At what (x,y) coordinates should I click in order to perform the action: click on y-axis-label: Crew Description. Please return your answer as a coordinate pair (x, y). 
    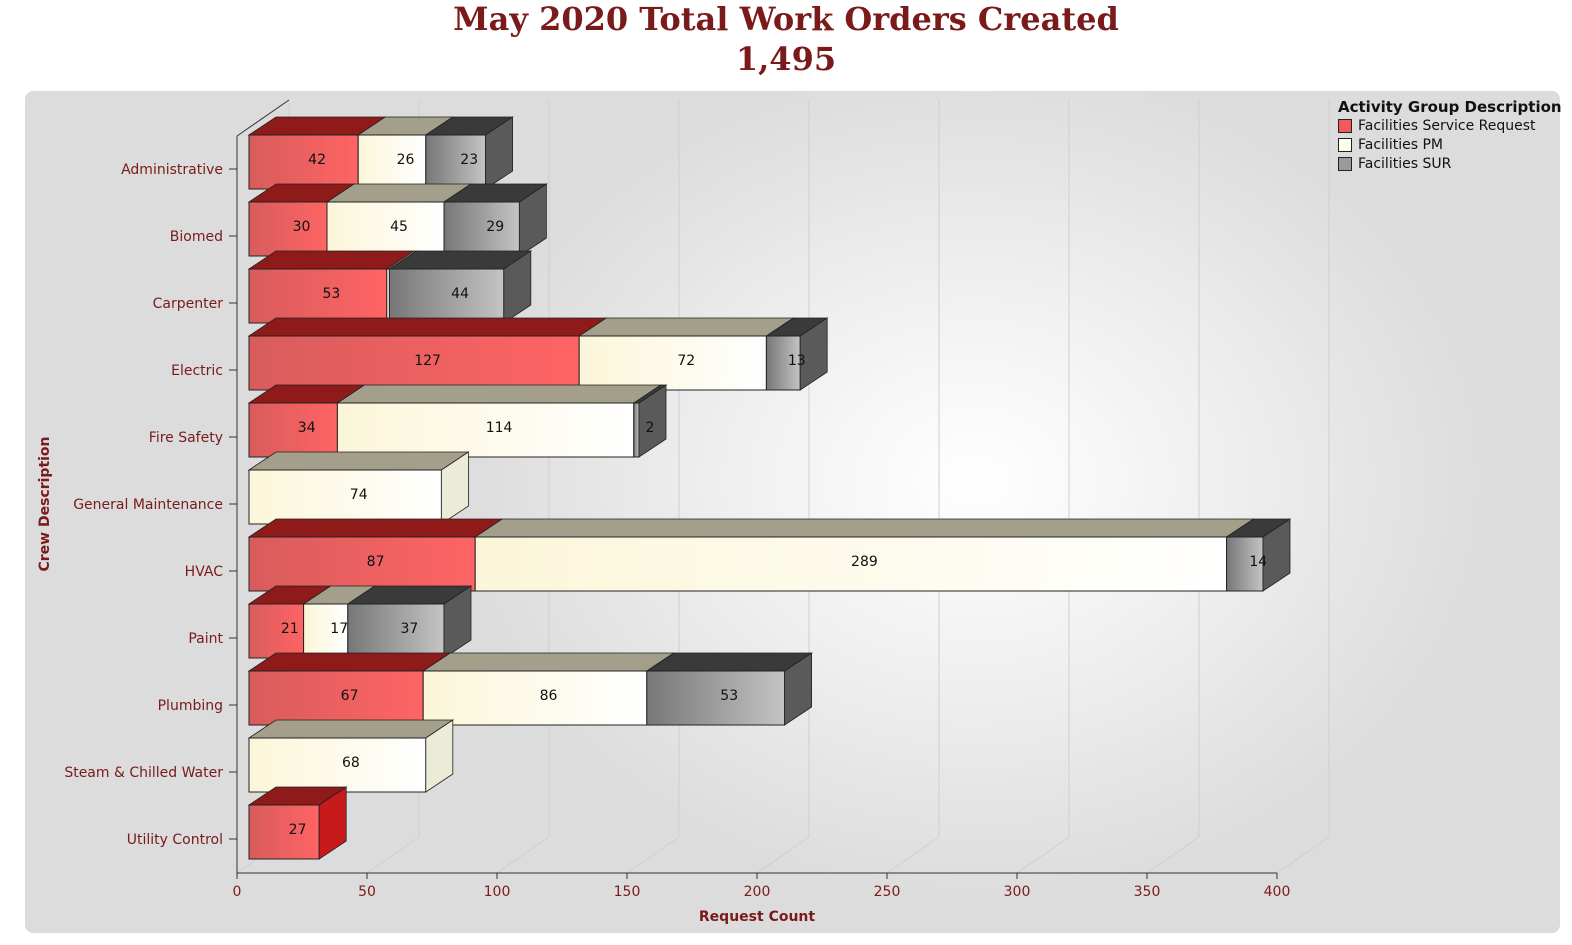
    Looking at the image, I should click on (45, 503).